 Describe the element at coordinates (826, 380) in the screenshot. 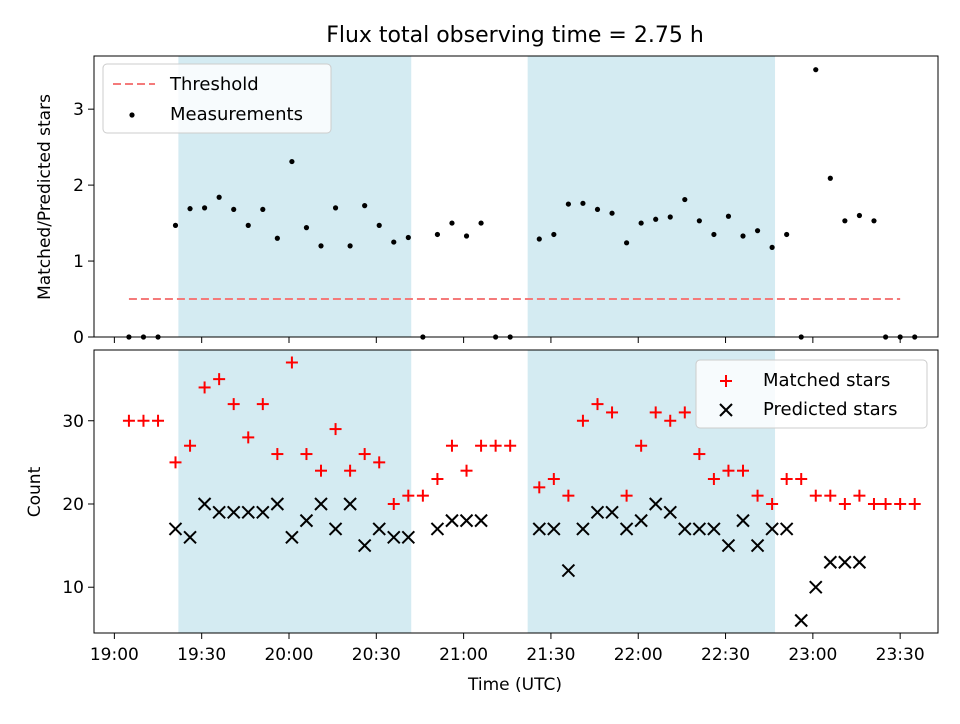

I see `legend-matched-label: Matched stars` at that location.